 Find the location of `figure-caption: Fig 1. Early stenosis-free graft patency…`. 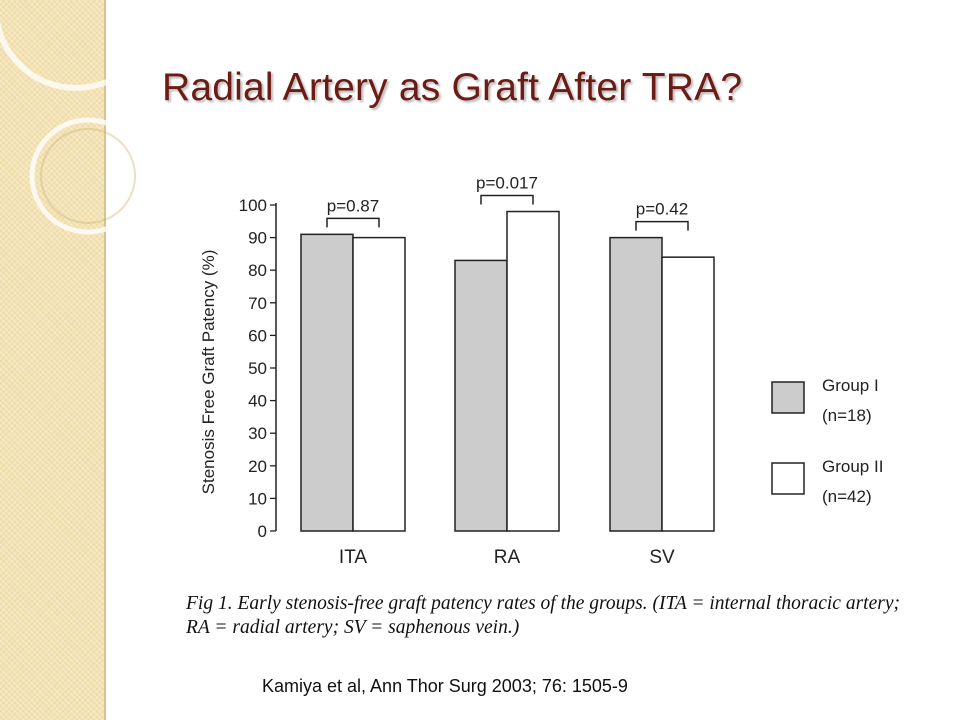

figure-caption: Fig 1. Early stenosis-free graft patency… is located at coordinates (543, 615).